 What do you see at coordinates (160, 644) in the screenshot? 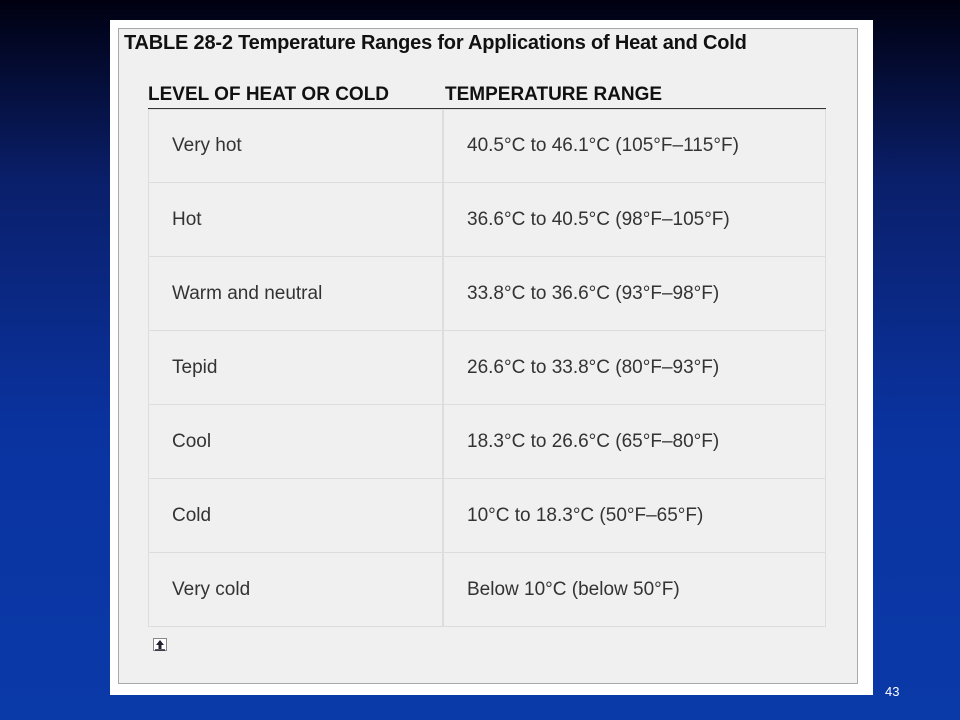
I see `back-to-top-icon` at bounding box center [160, 644].